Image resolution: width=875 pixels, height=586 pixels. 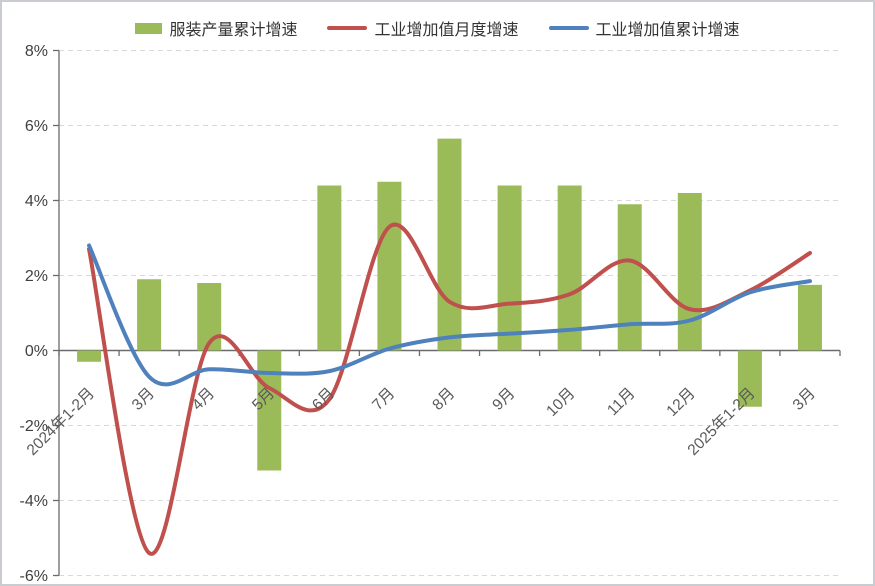 I want to click on cumulative-line-swatch-icon, so click(x=568, y=28).